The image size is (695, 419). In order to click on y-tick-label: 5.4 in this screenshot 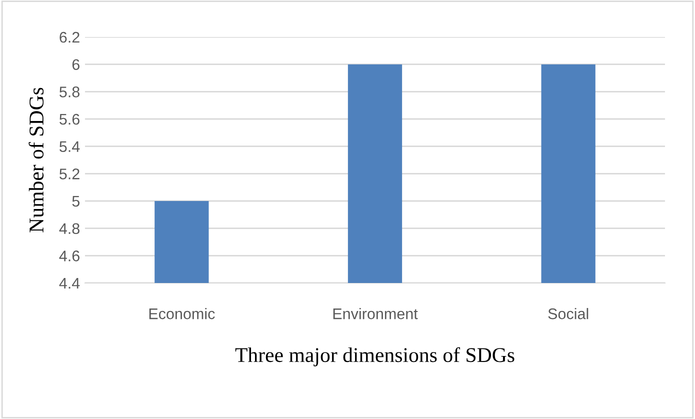, I will do `click(70, 146)`.